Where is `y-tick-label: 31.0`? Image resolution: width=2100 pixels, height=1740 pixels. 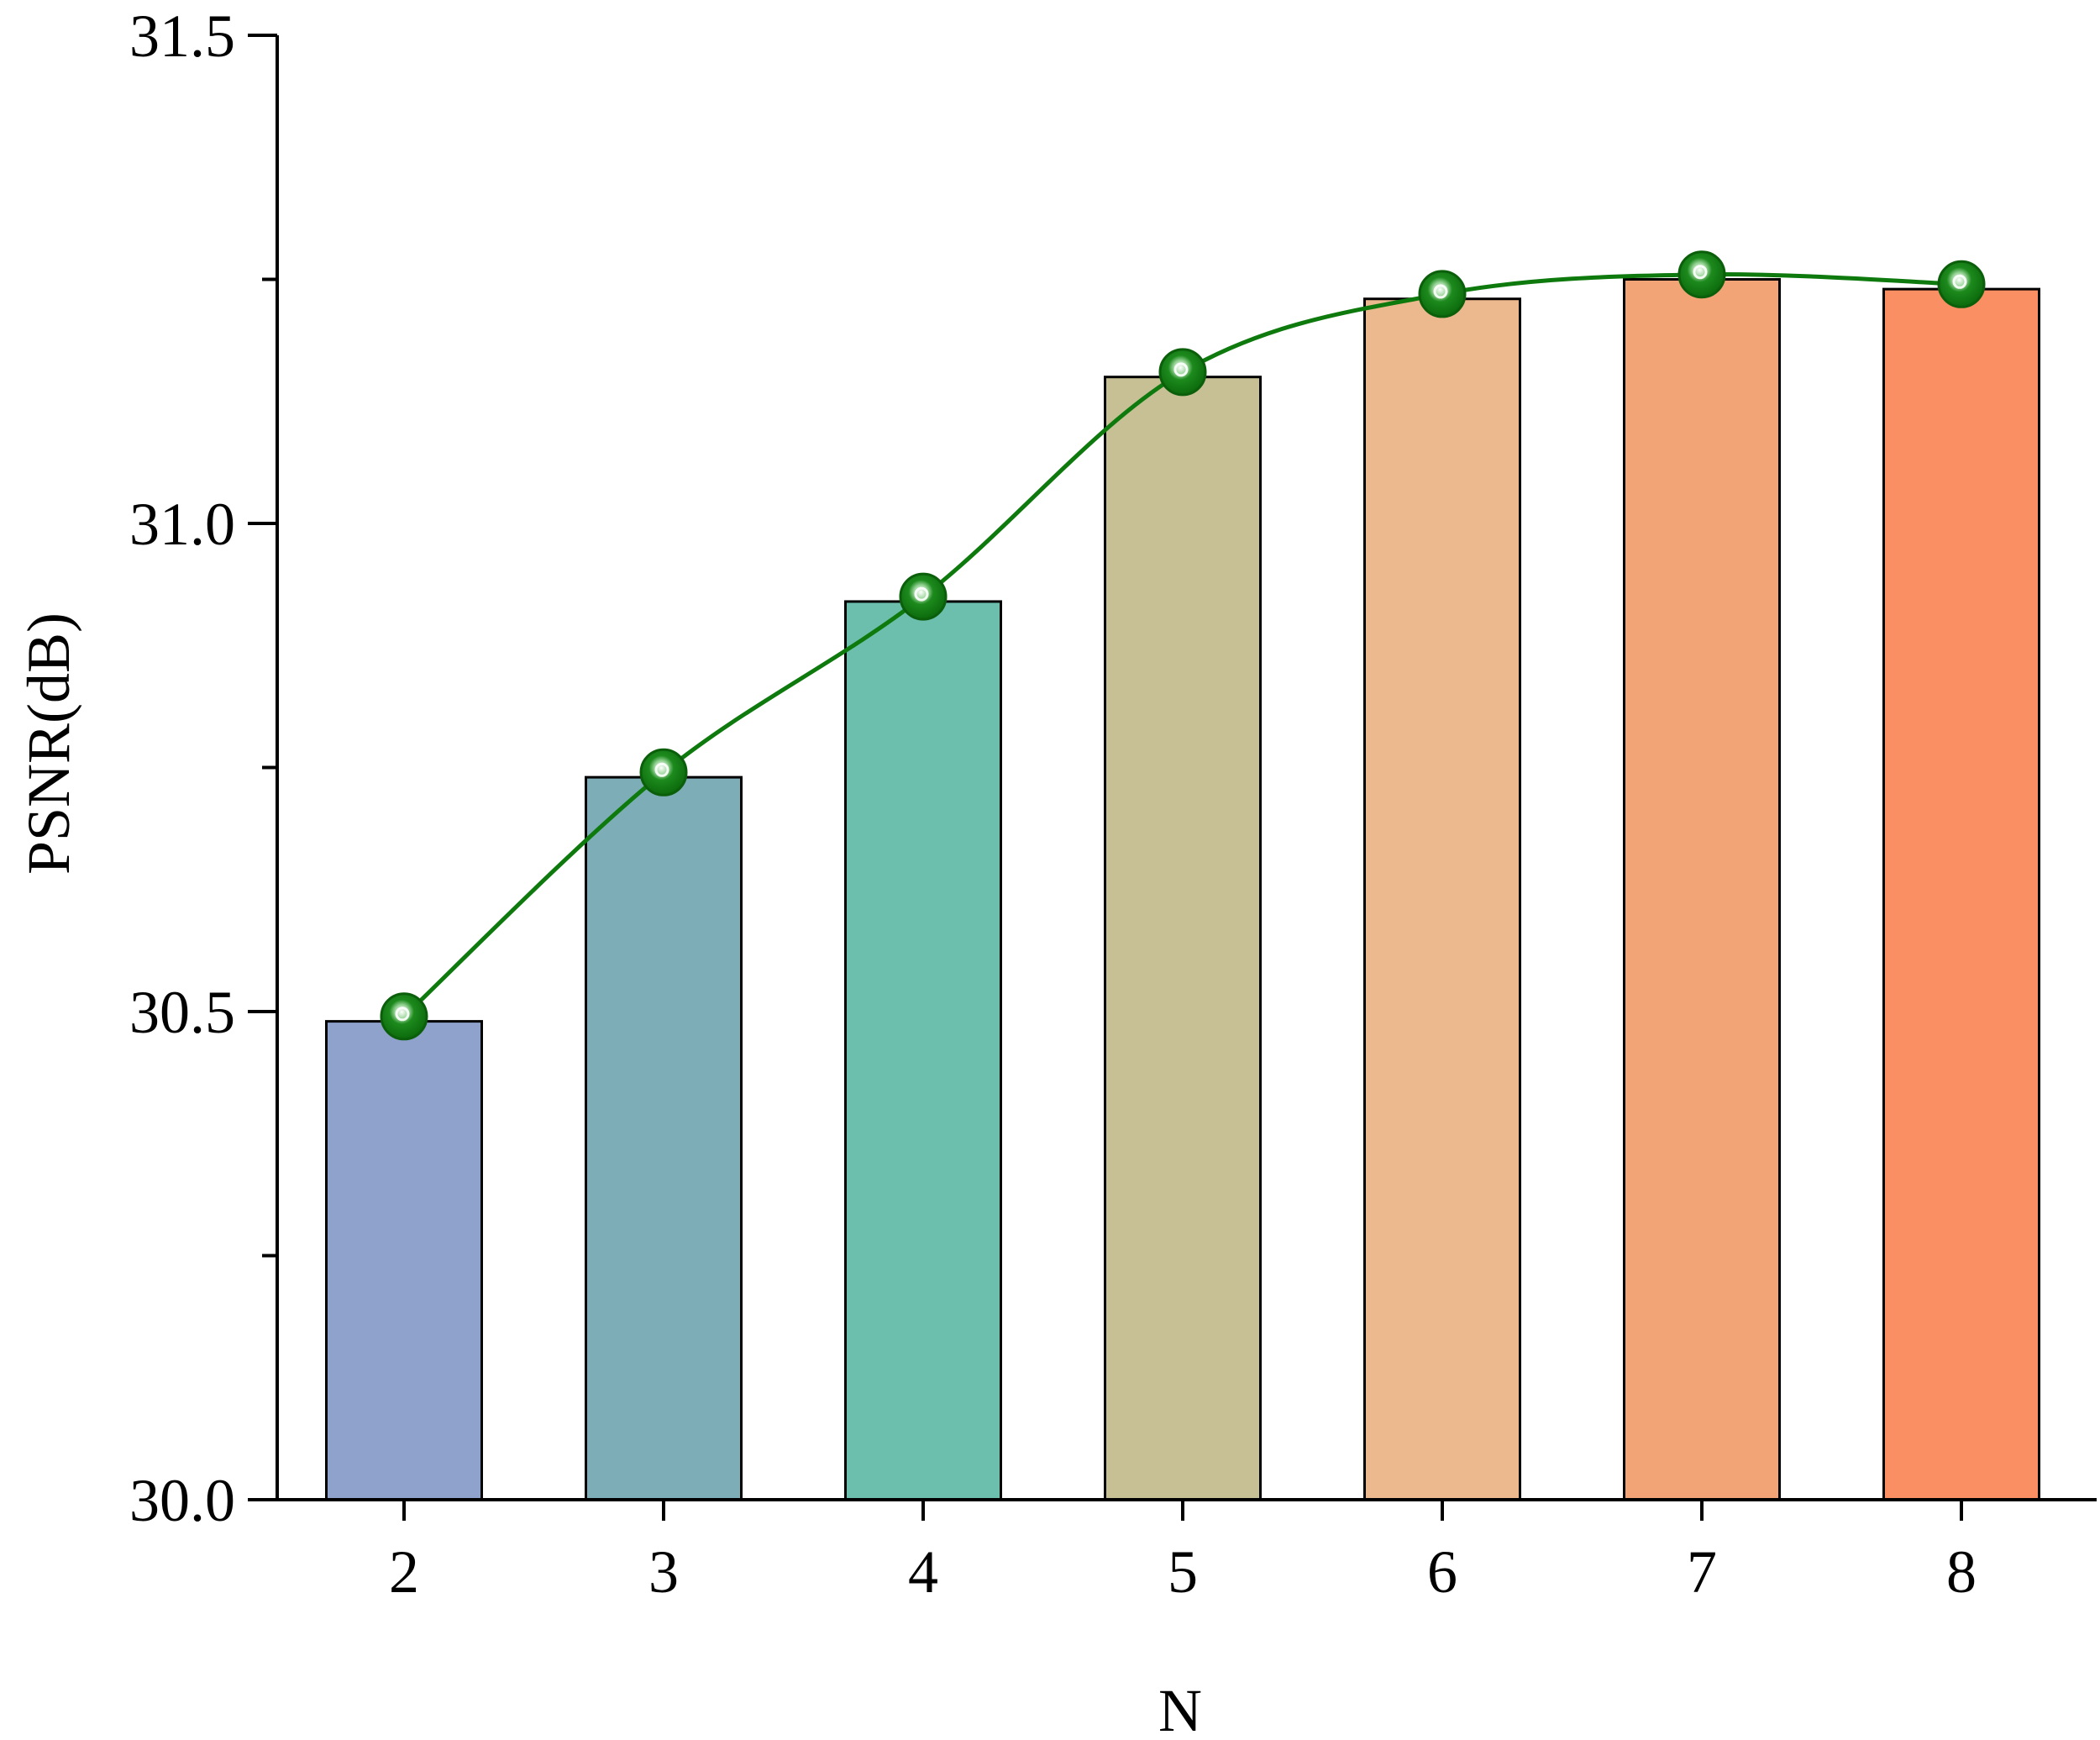 y-tick-label: 31.0 is located at coordinates (182, 524).